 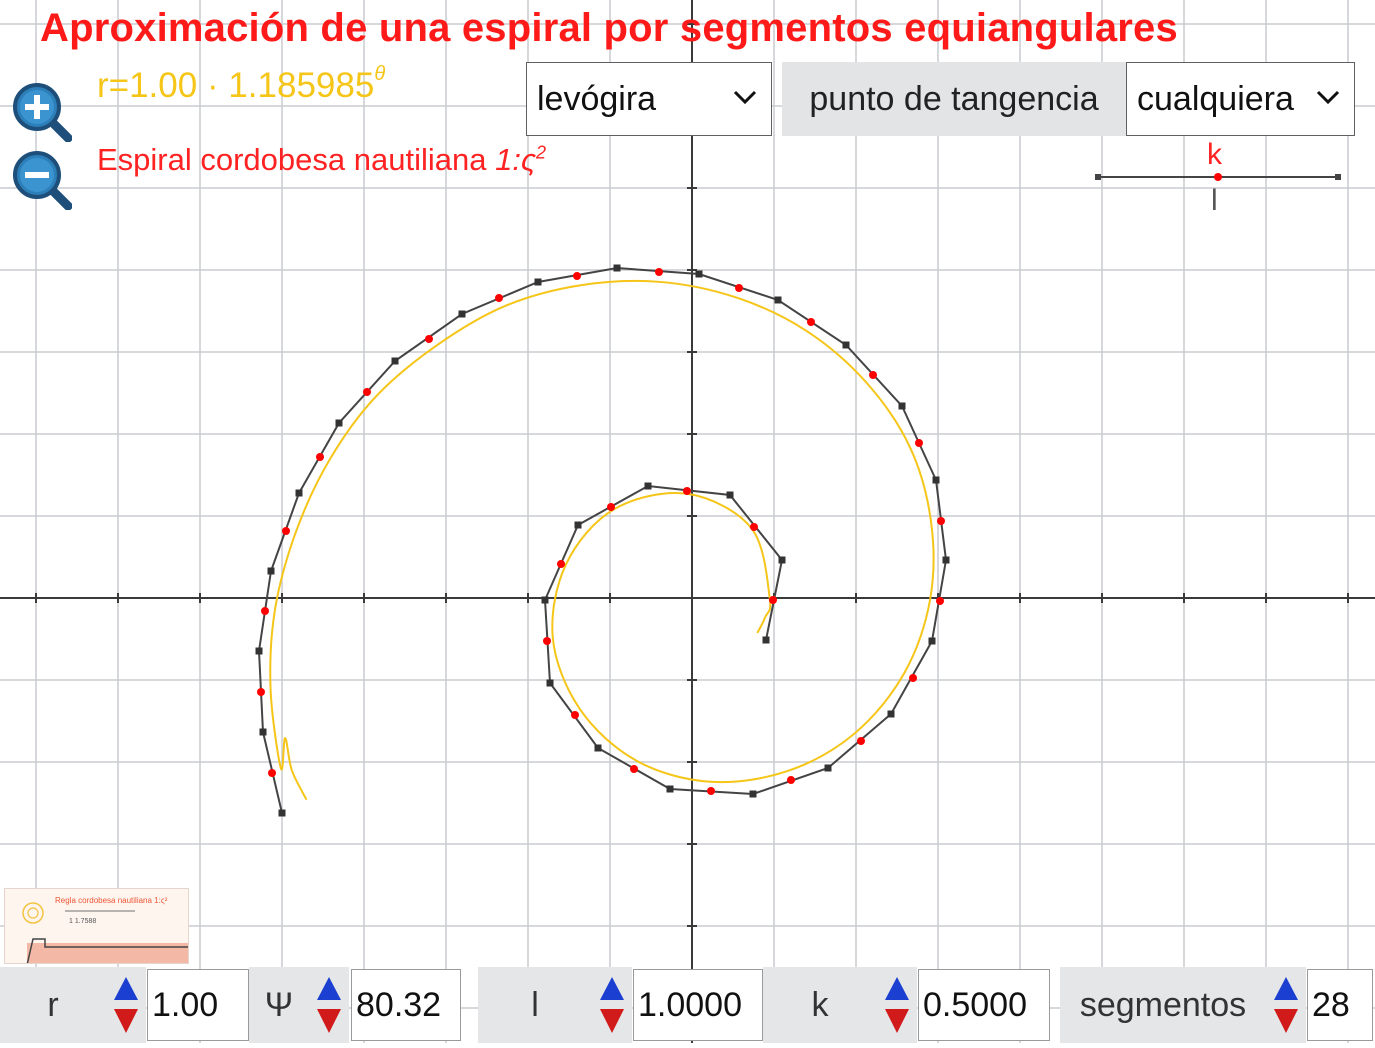 I want to click on segments-spinner, so click(x=1286, y=1005).